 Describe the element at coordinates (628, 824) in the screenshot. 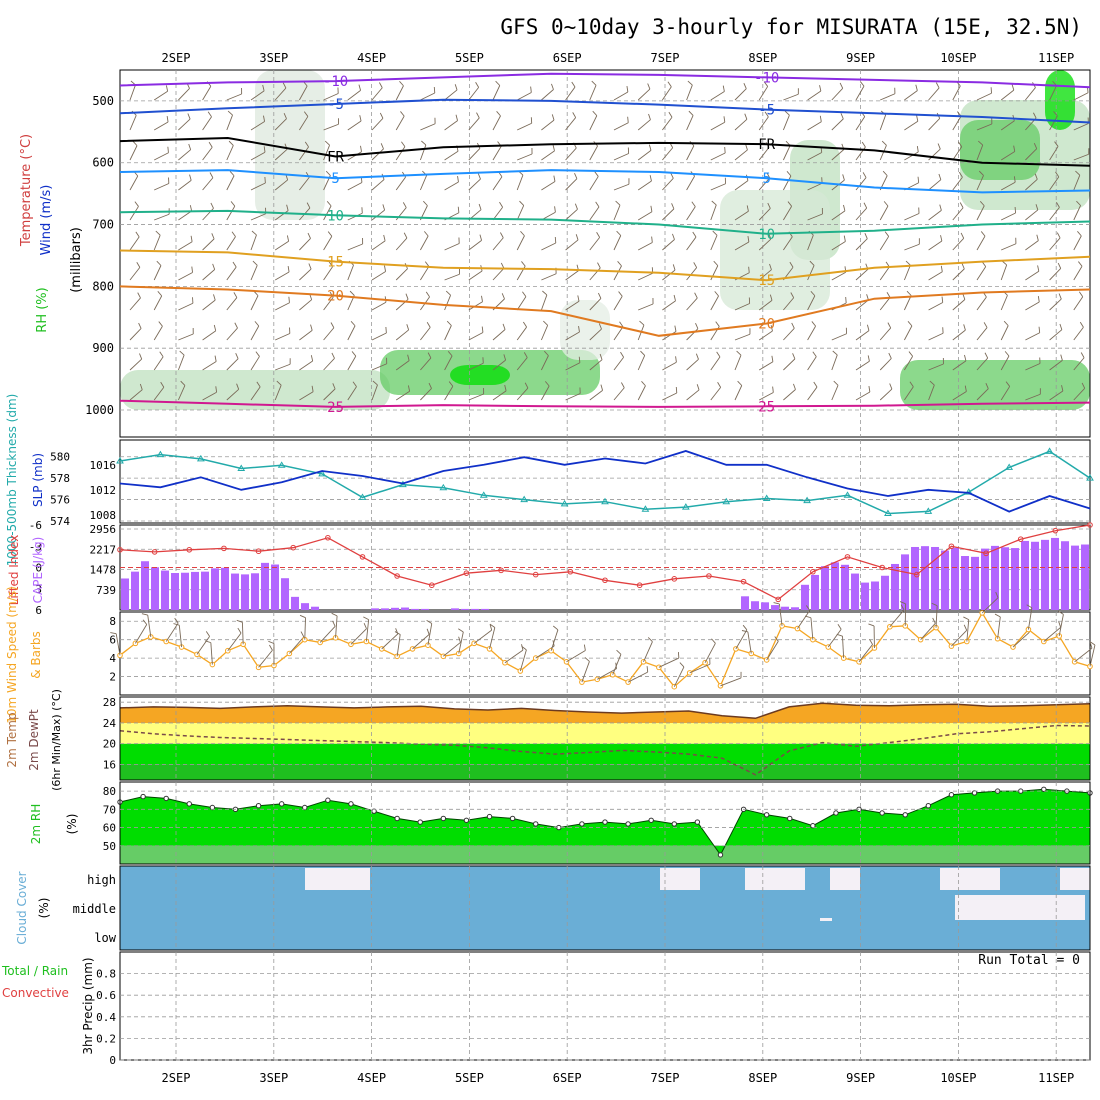

I see `rh-point` at that location.